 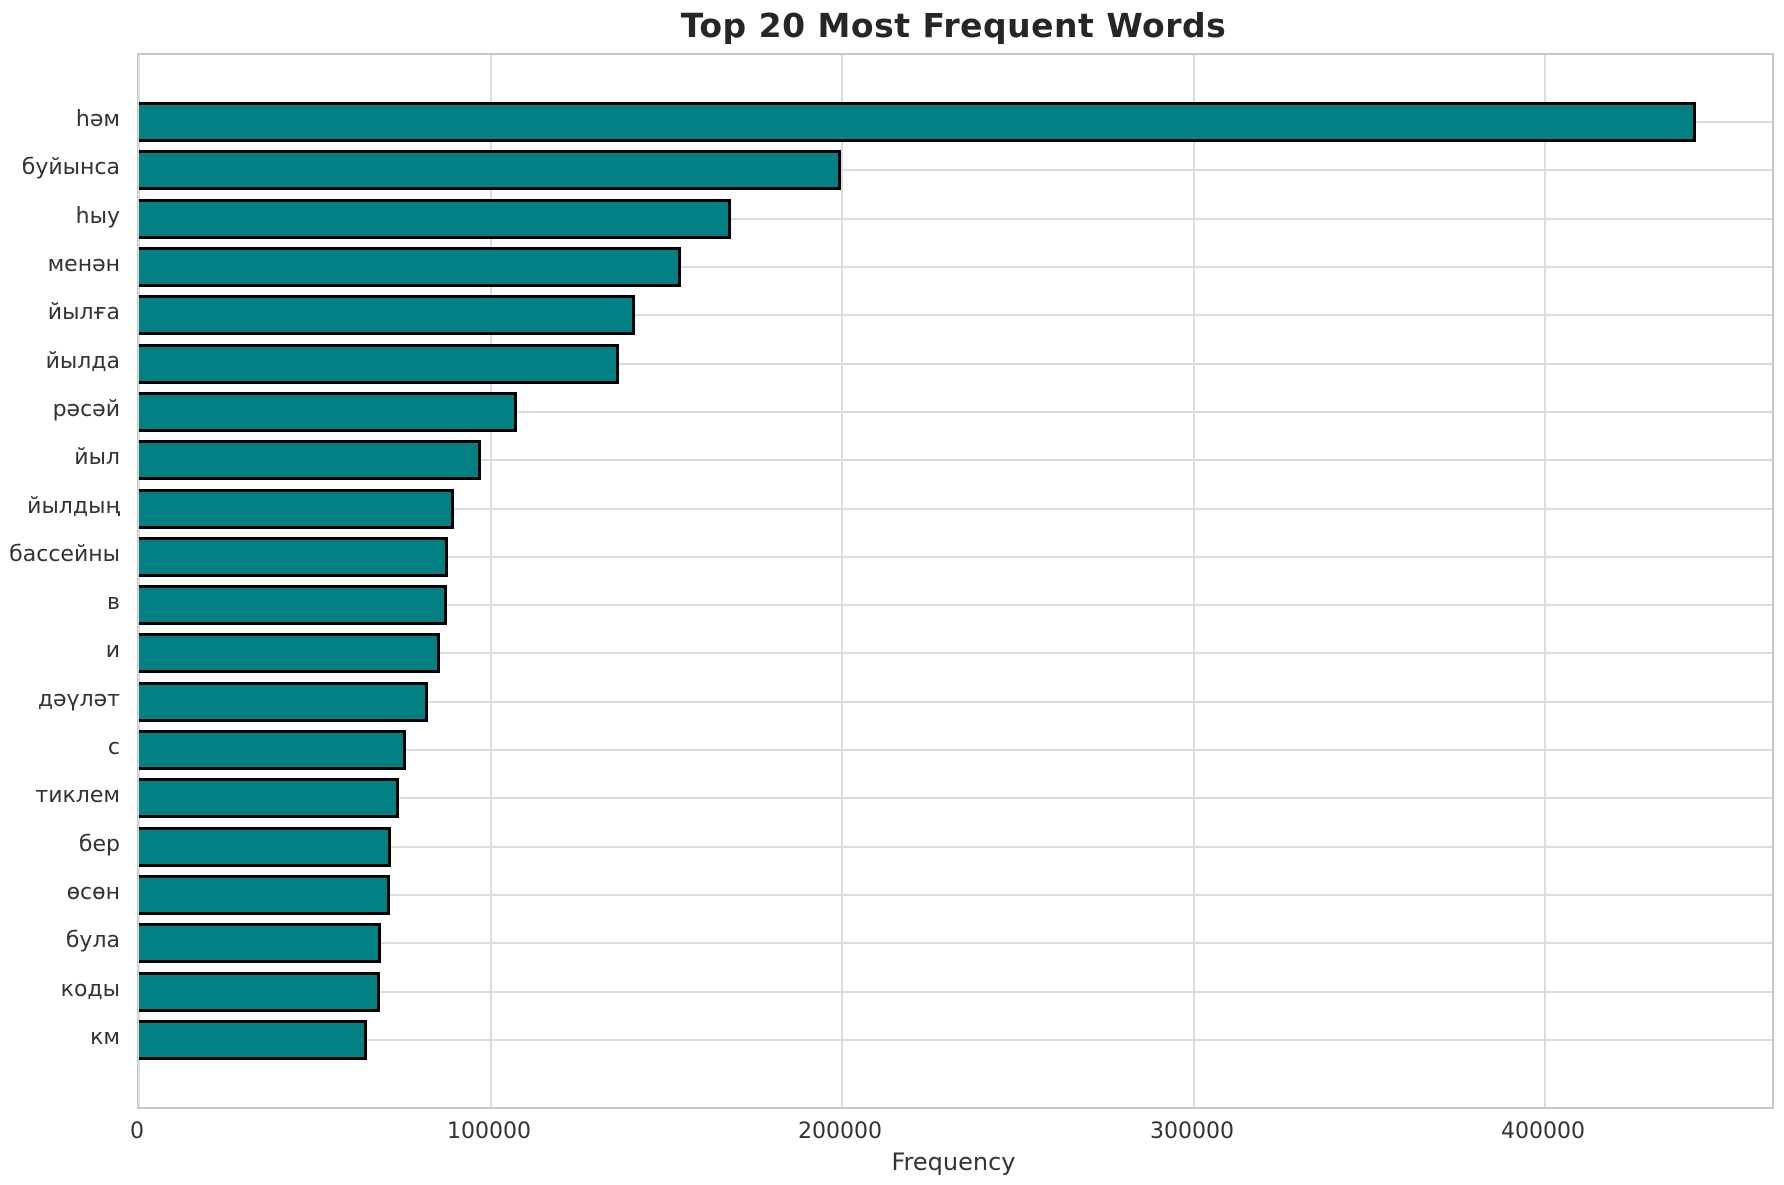 I want to click on bar-рәсәй, so click(x=328, y=412).